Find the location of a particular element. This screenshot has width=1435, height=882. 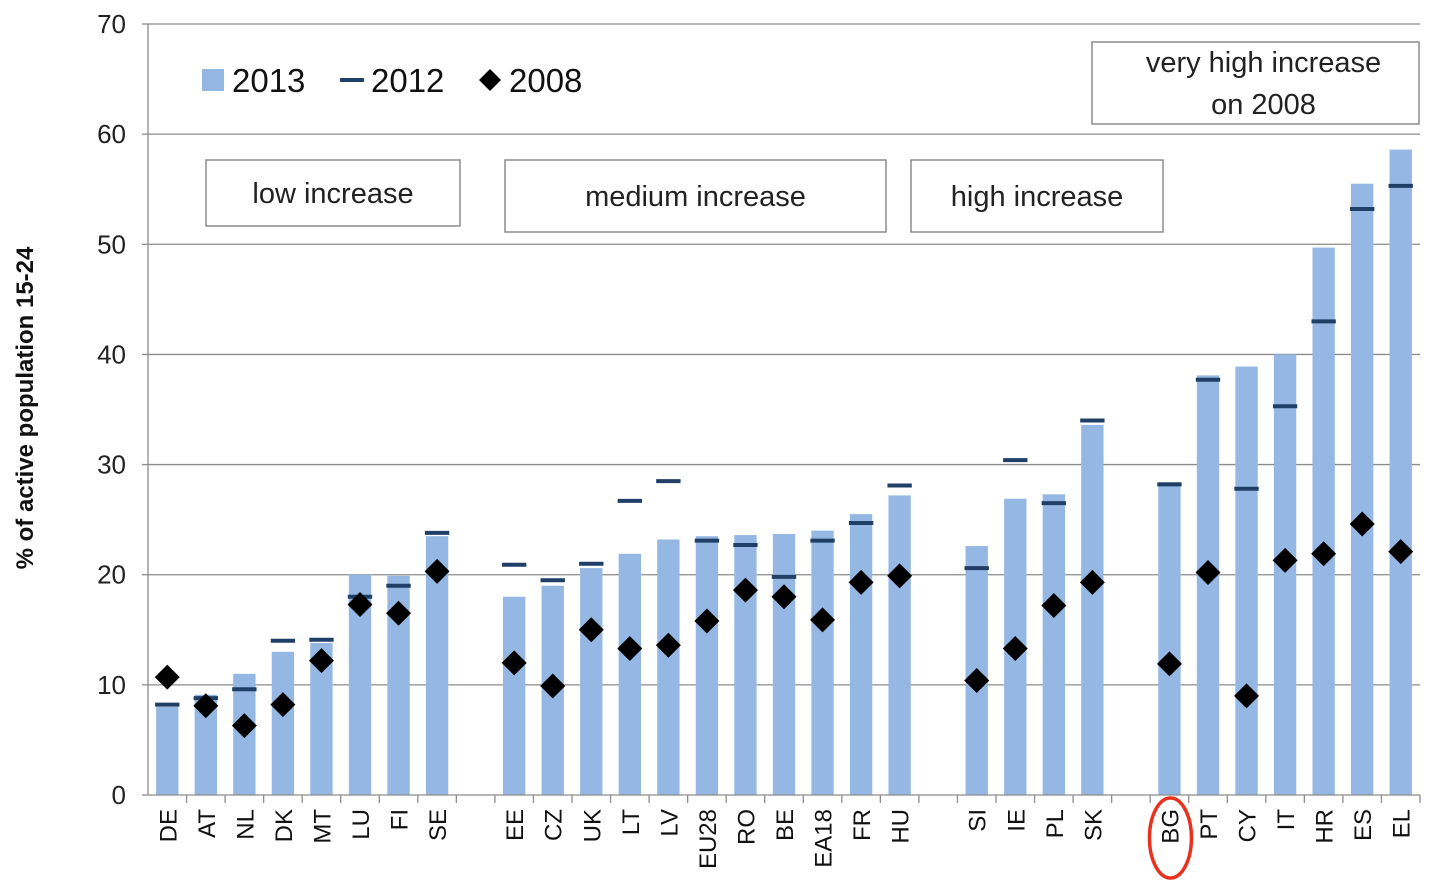

diamond-2008-be is located at coordinates (784, 597).